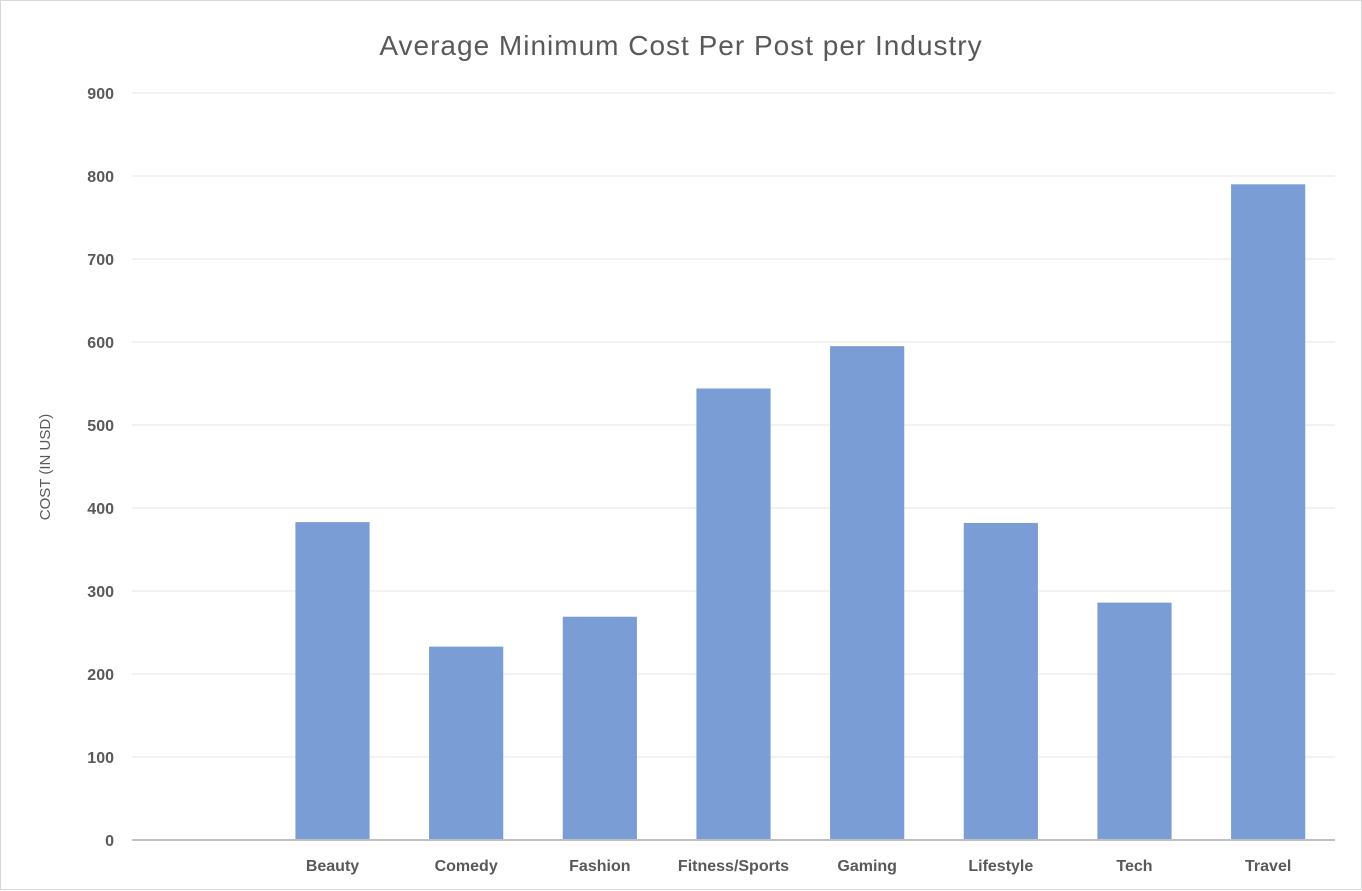  Describe the element at coordinates (1134, 866) in the screenshot. I see `x-tick-label: Tech` at that location.